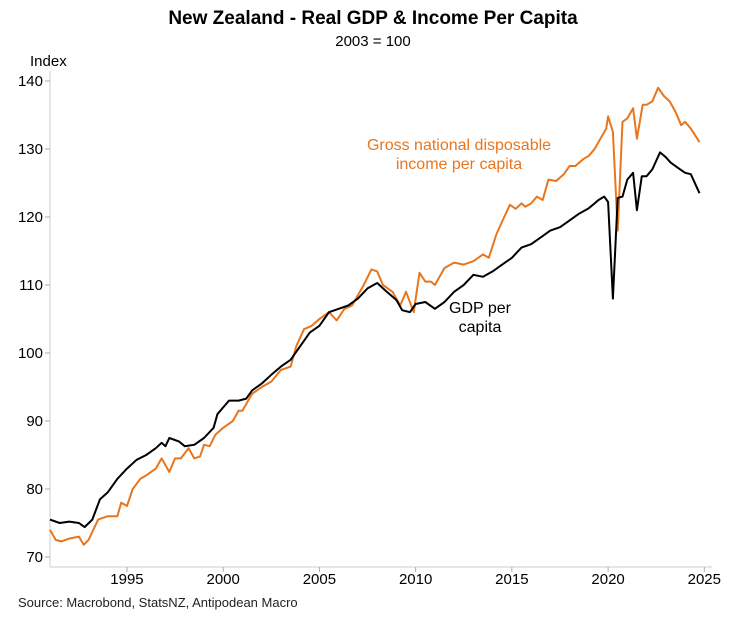 Image resolution: width=746 pixels, height=627 pixels. Describe the element at coordinates (415, 579) in the screenshot. I see `x-tick-label: 2010` at that location.